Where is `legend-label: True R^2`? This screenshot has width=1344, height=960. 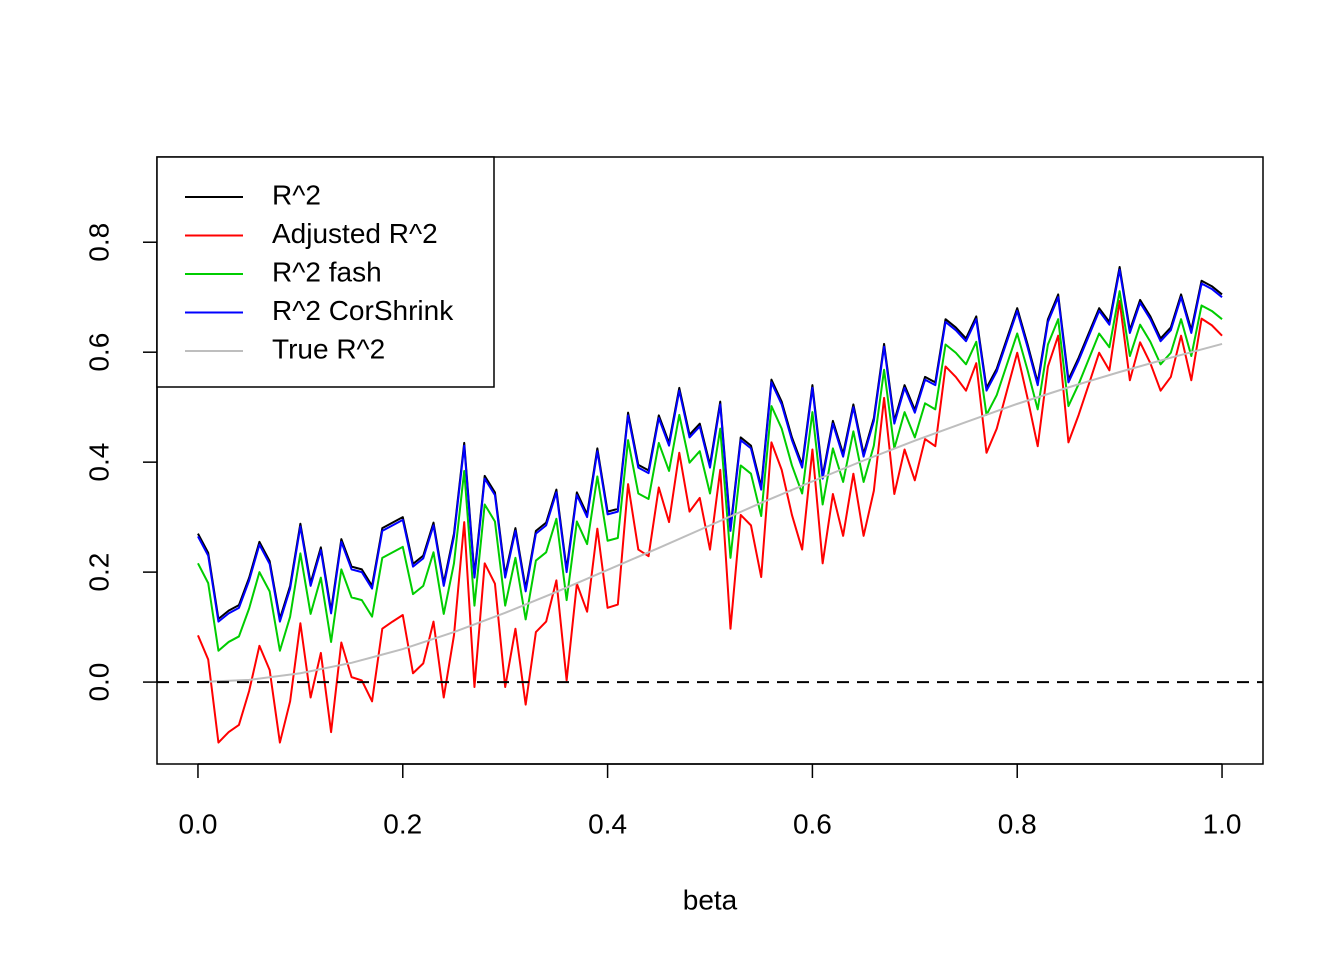 legend-label: True R^2 is located at coordinates (328, 348).